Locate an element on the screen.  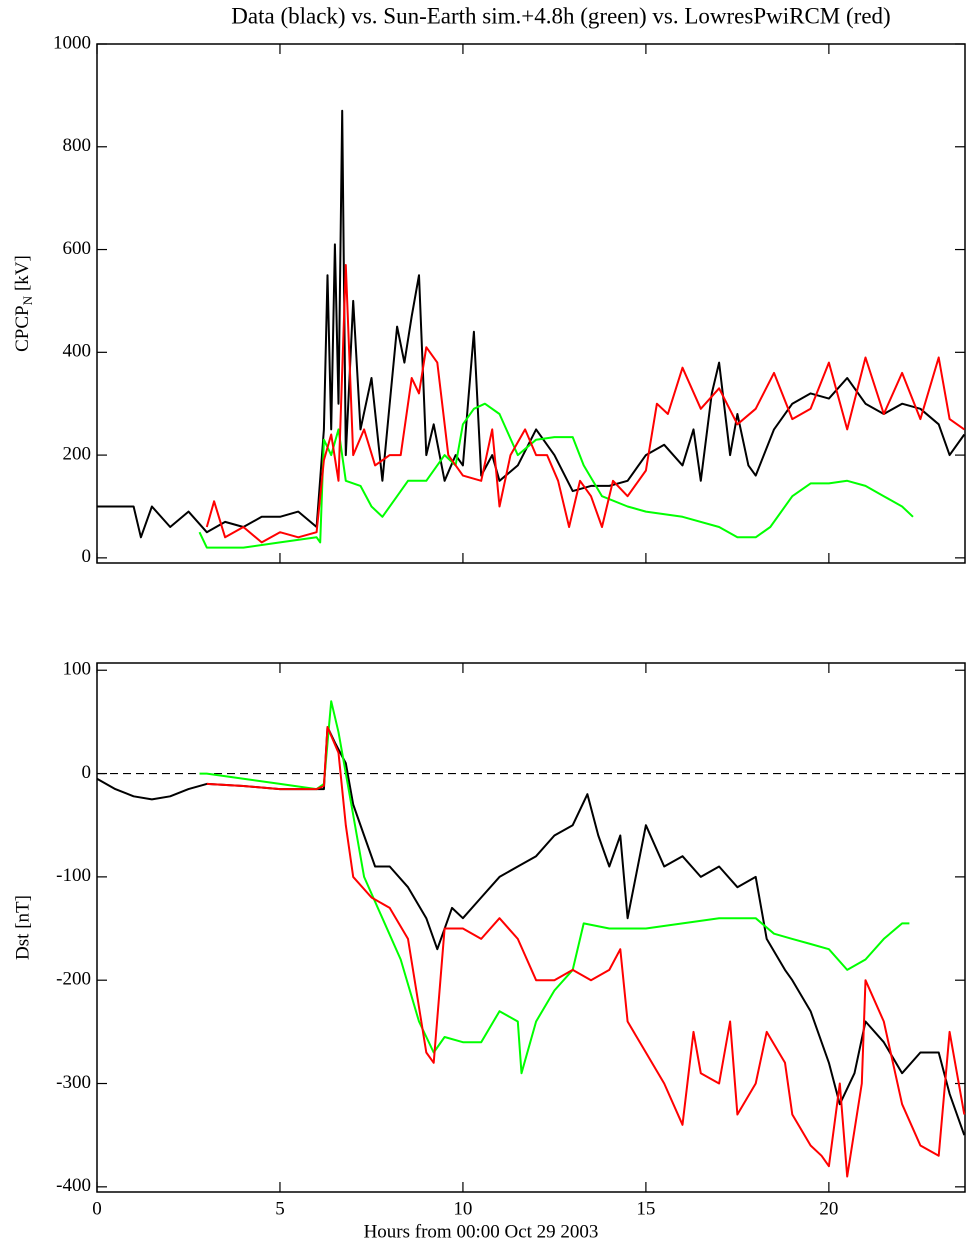
y-label-part: [kV] is located at coordinates (22, 273).